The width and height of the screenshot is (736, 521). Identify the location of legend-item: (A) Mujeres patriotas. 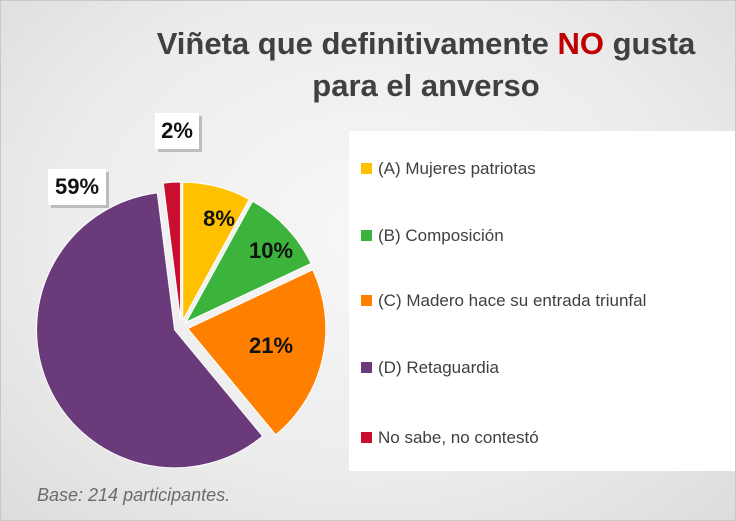
(448, 169).